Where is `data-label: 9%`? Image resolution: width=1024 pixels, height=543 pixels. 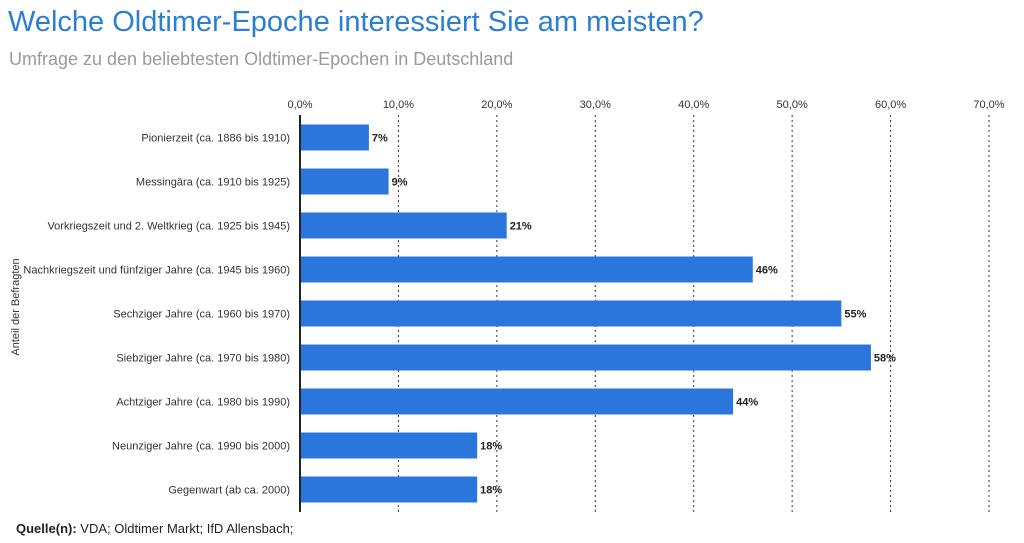
data-label: 9% is located at coordinates (400, 183).